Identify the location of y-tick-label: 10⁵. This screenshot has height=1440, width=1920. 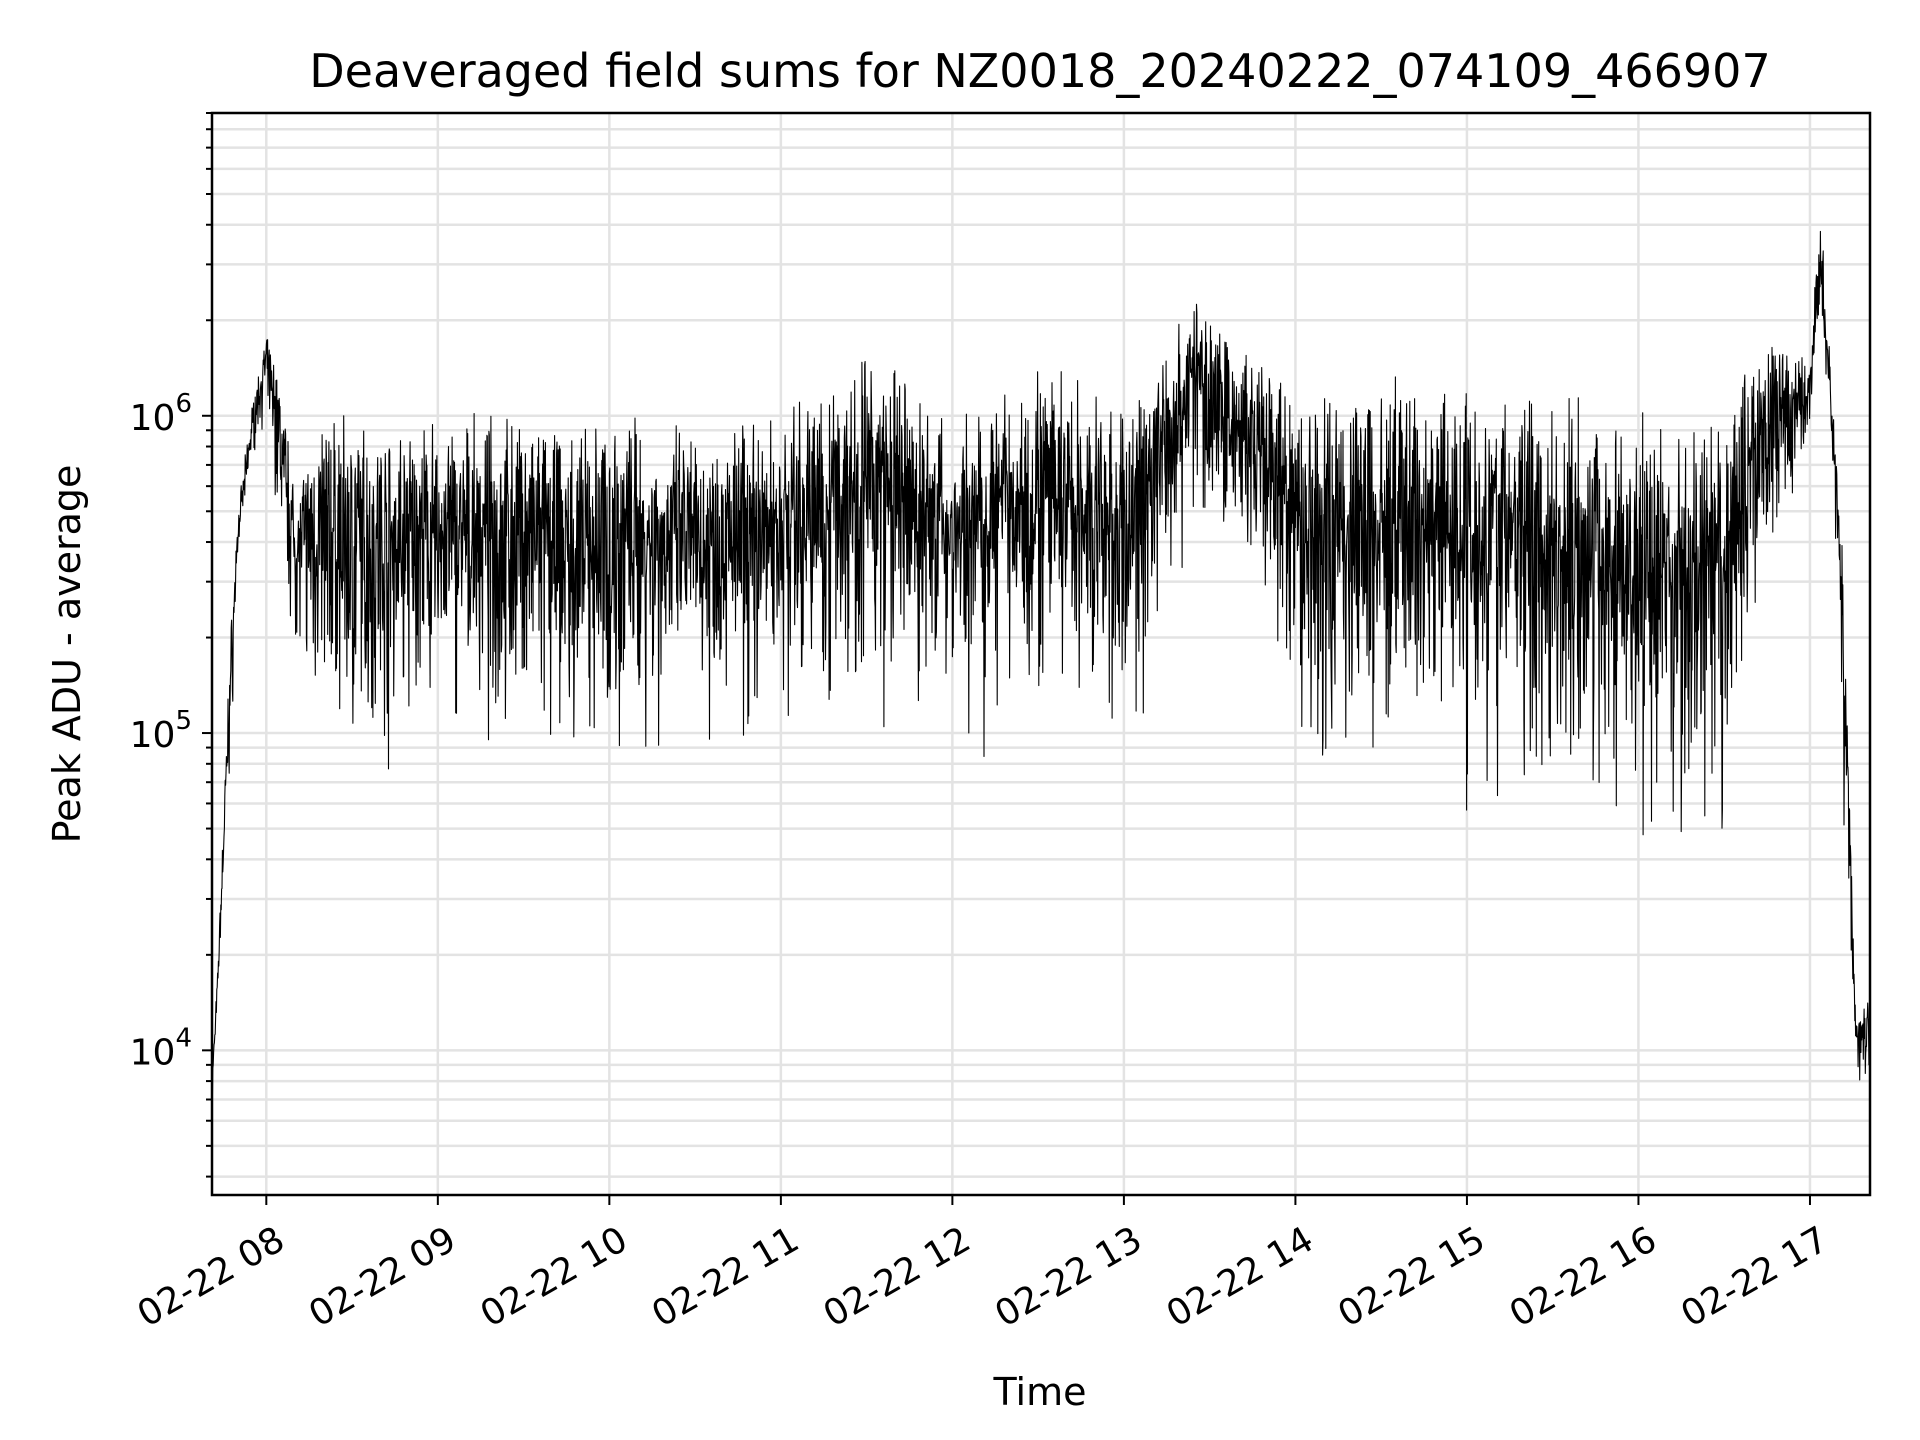
(161, 731).